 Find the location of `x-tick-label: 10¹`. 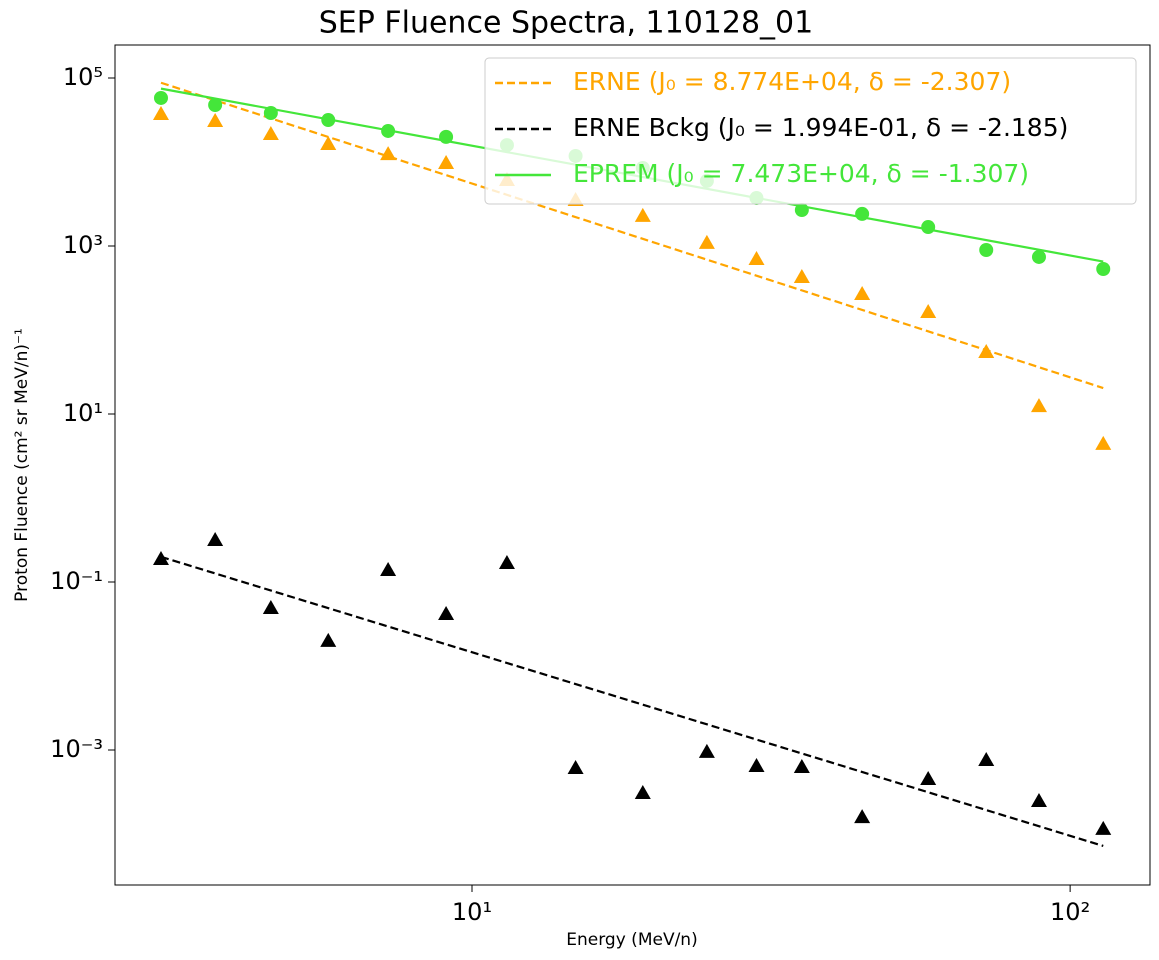

x-tick-label: 10¹ is located at coordinates (472, 912).